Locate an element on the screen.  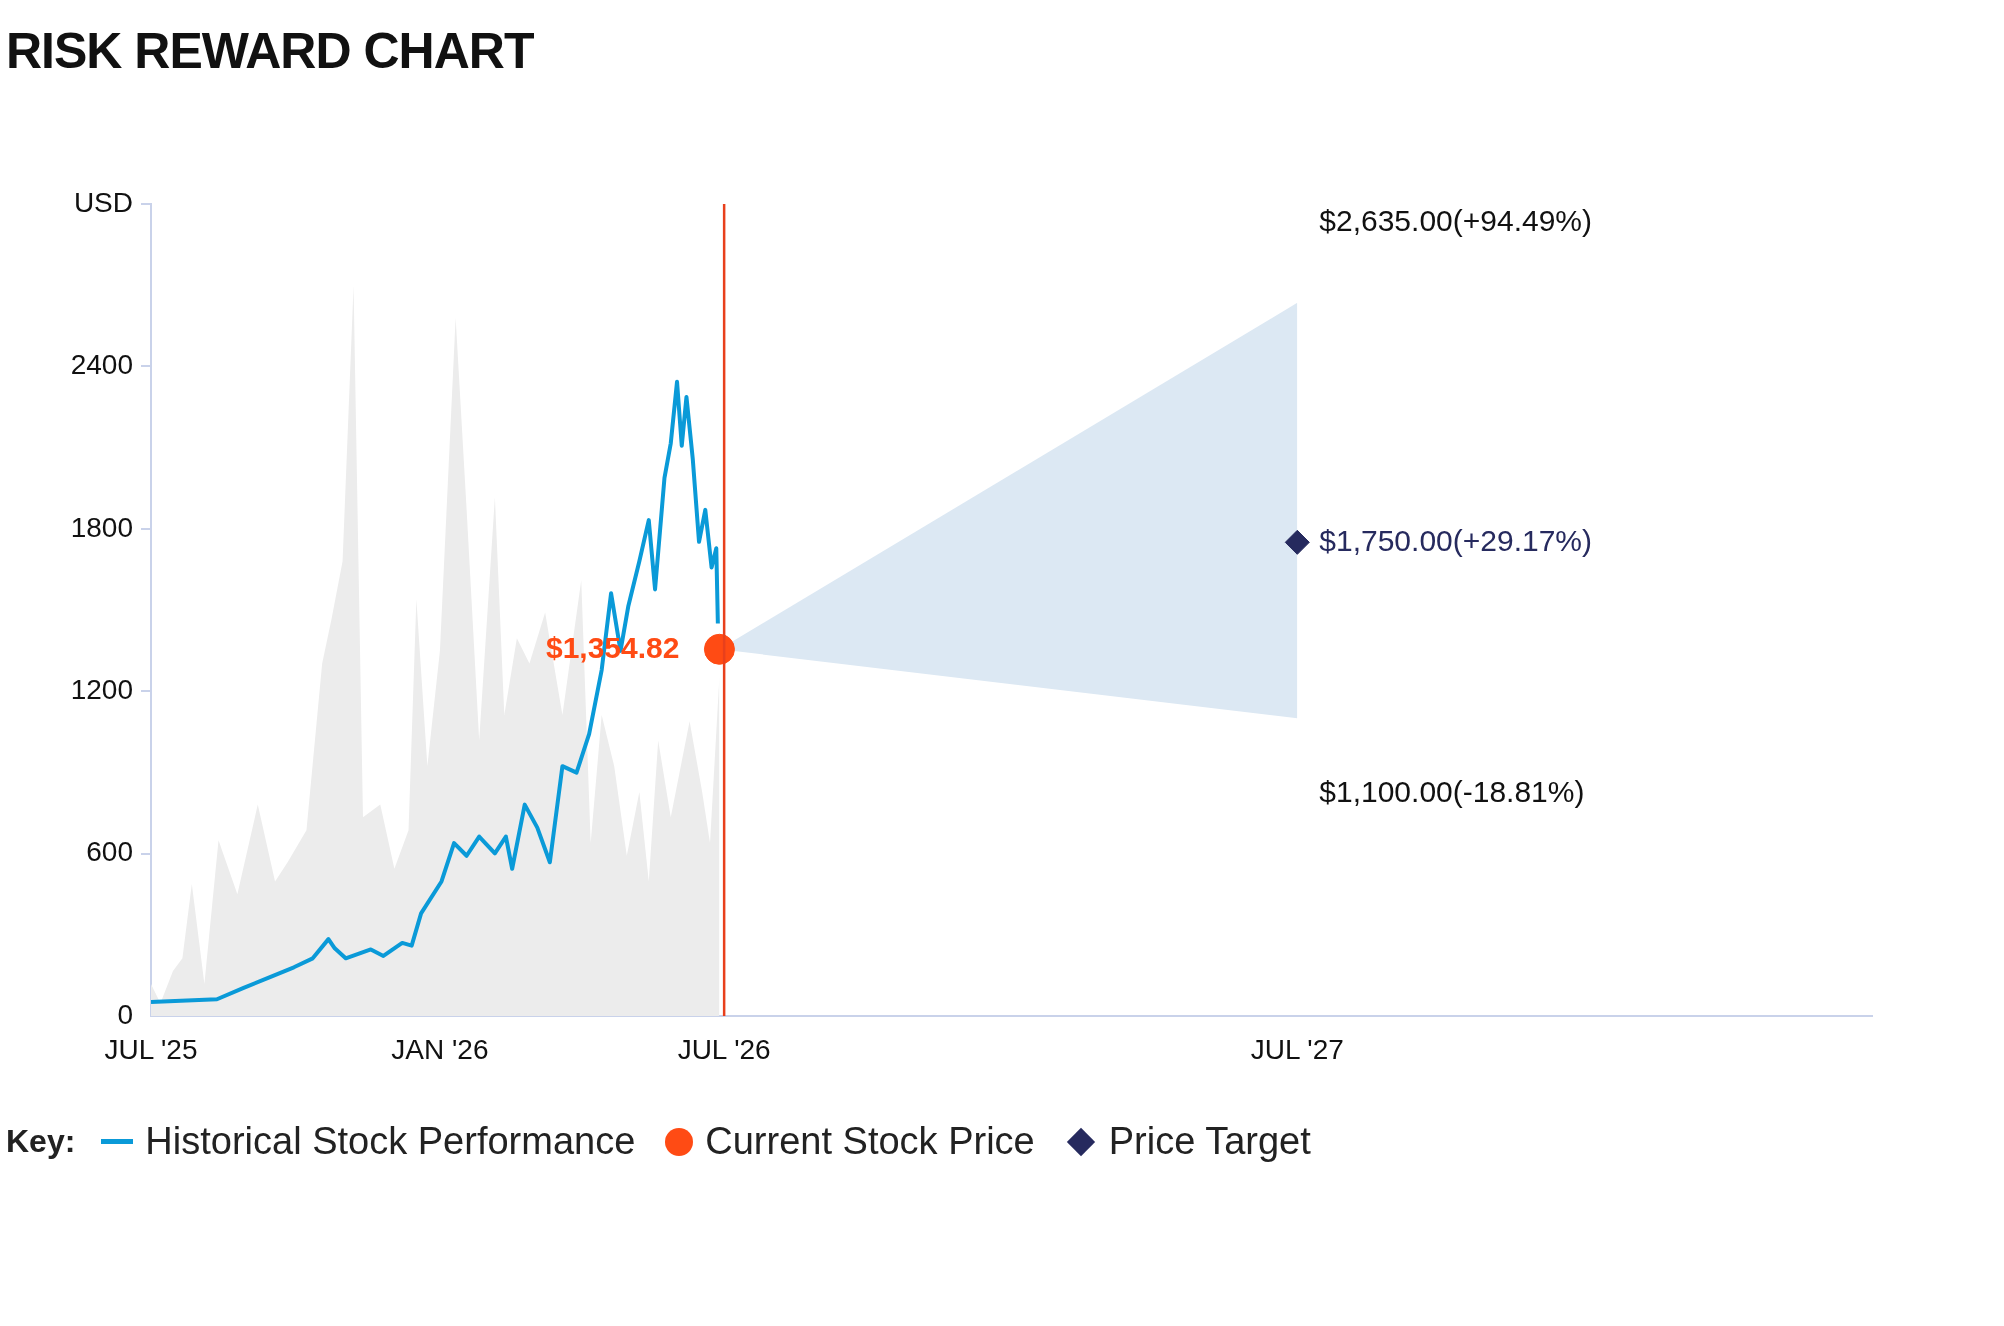
chart-title: RISK REWARD CHART is located at coordinates (270, 51).